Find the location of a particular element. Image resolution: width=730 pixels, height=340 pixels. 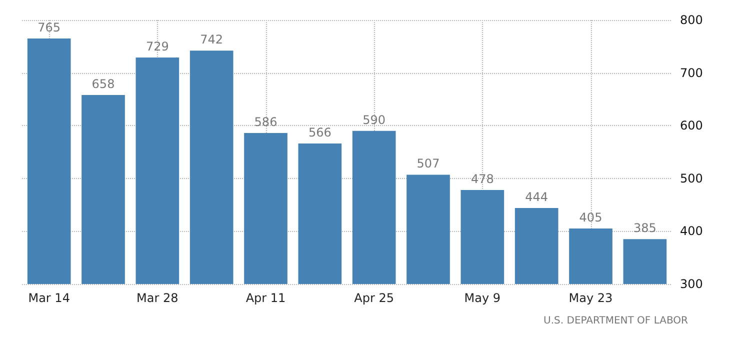

data-label: 590 is located at coordinates (374, 119).